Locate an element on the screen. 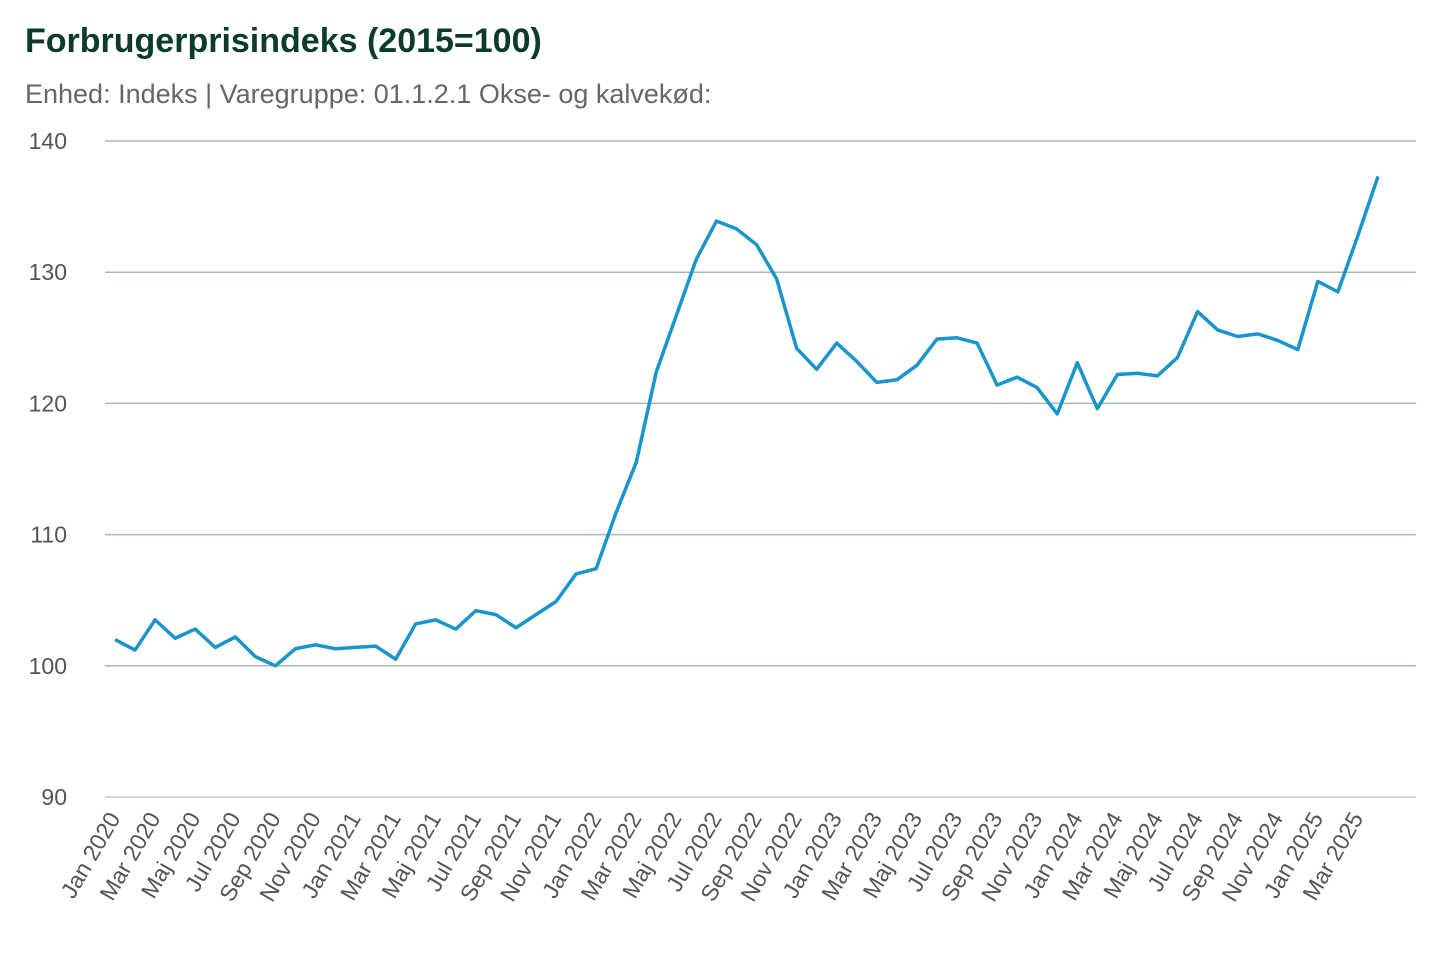  y-tick-label: 100 is located at coordinates (48, 666).